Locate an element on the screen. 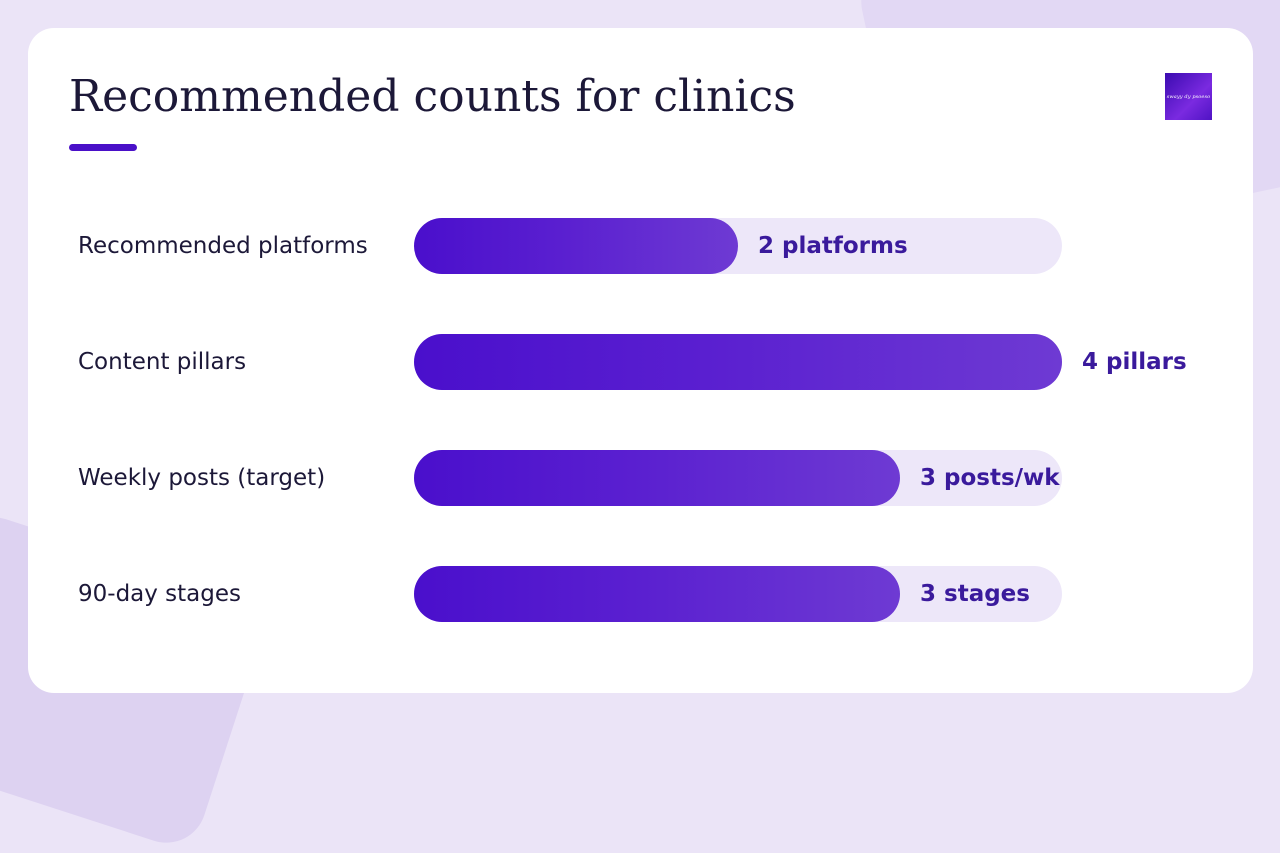 The image size is (1280, 853). category-label: 90-day stages is located at coordinates (160, 594).